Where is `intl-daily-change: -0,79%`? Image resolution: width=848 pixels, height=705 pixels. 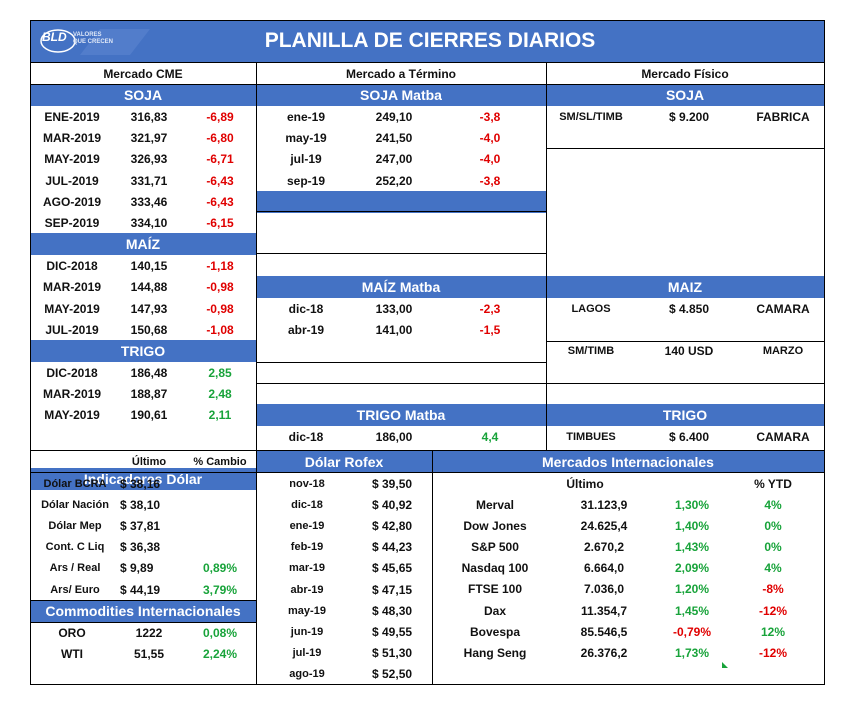
intl-daily-change: -0,79% is located at coordinates (692, 631).